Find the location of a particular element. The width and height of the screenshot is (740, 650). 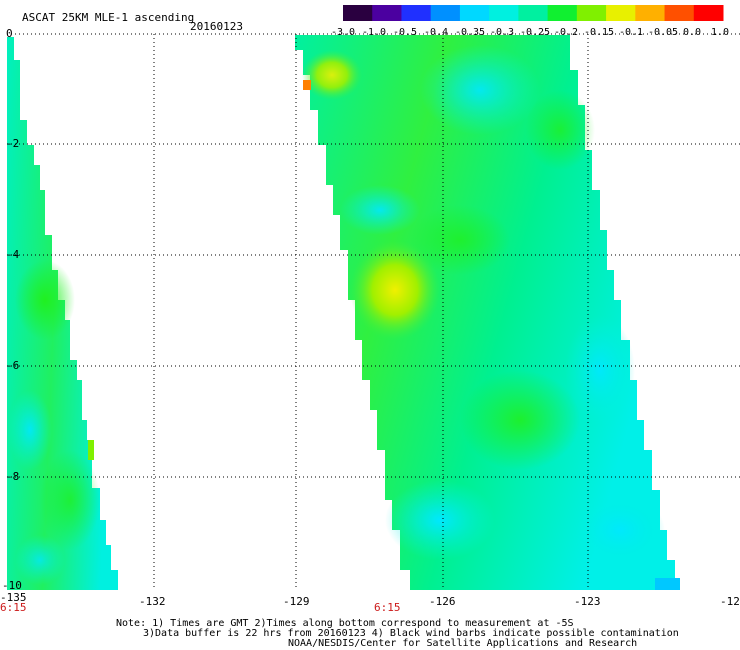

colorbar-label: 1.0 is located at coordinates (720, 32).